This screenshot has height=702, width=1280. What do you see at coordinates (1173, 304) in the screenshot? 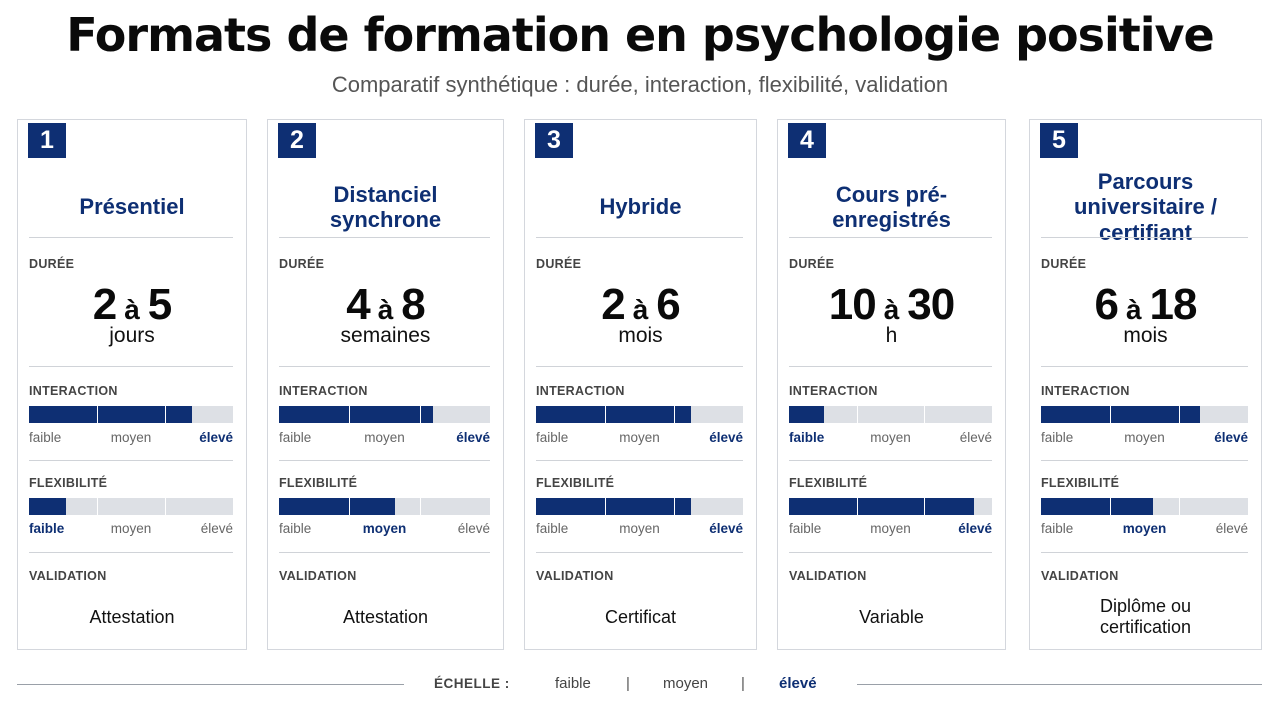
I see `duration-to: 18` at bounding box center [1173, 304].